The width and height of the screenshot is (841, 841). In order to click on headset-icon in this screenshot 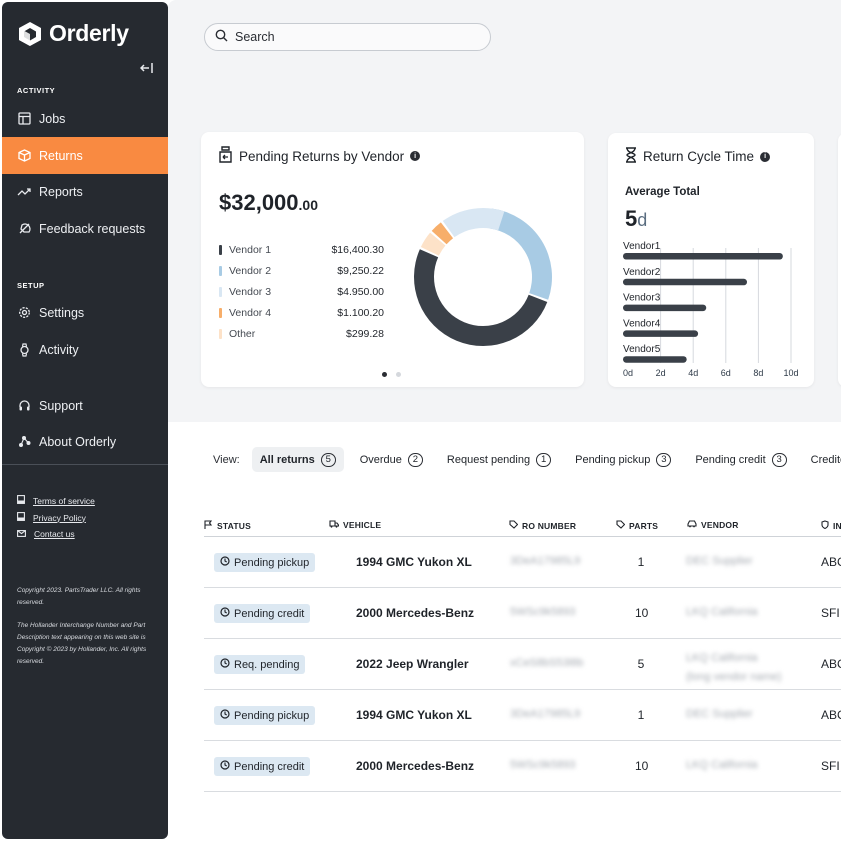, I will do `click(24, 406)`.